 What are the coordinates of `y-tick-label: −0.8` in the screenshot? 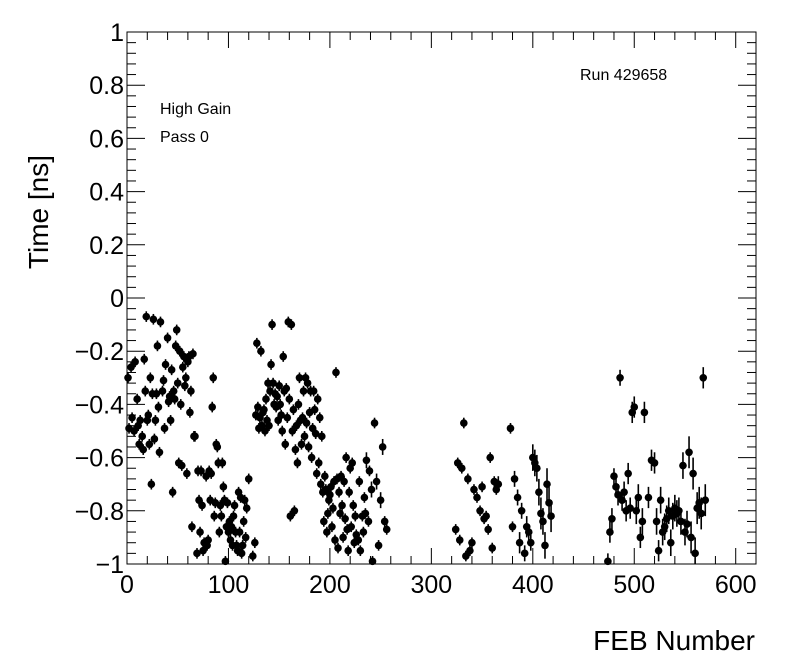 It's located at (99, 512).